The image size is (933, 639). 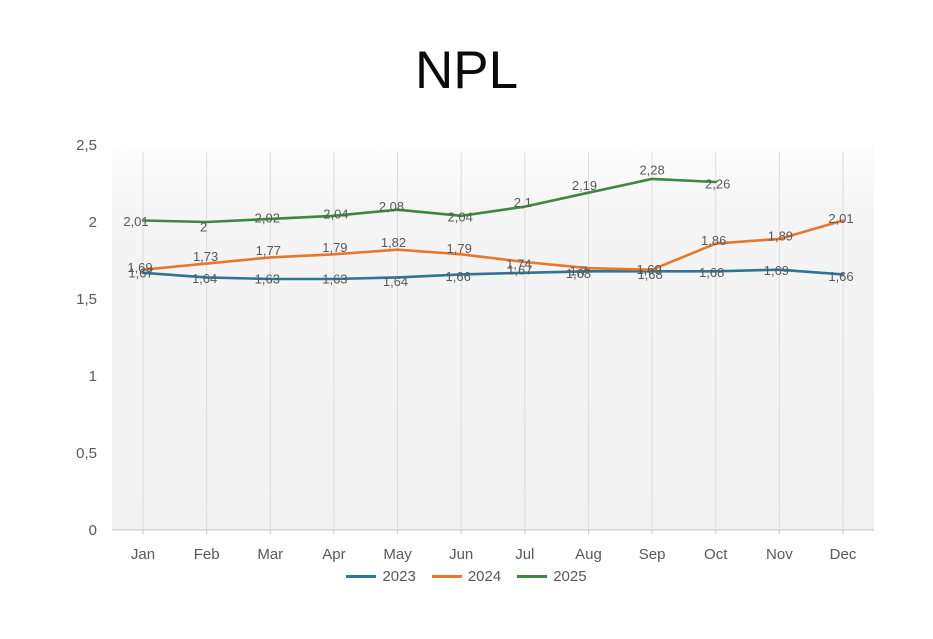 What do you see at coordinates (429, 200) in the screenshot?
I see `series-line-2025` at bounding box center [429, 200].